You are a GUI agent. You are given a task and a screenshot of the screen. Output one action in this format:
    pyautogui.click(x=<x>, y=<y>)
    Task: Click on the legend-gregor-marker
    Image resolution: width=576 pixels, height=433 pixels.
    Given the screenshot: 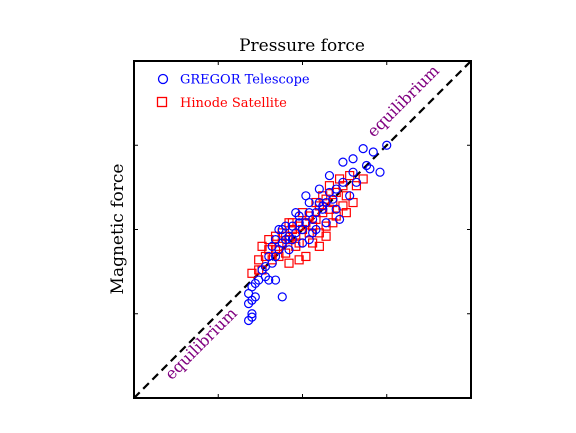 What is the action you would take?
    pyautogui.click(x=163, y=79)
    